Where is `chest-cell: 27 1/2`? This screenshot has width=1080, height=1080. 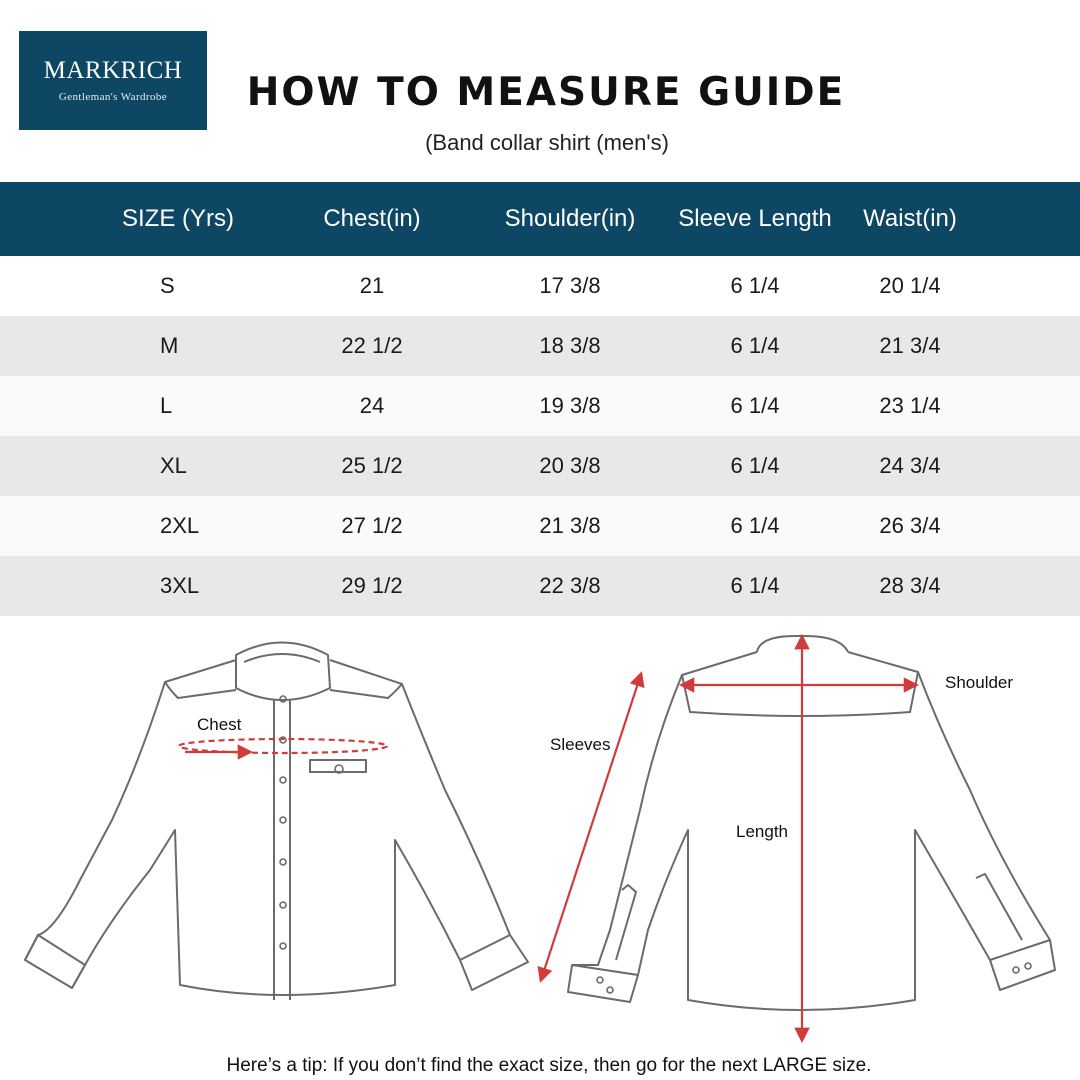 chest-cell: 27 1/2 is located at coordinates (372, 525).